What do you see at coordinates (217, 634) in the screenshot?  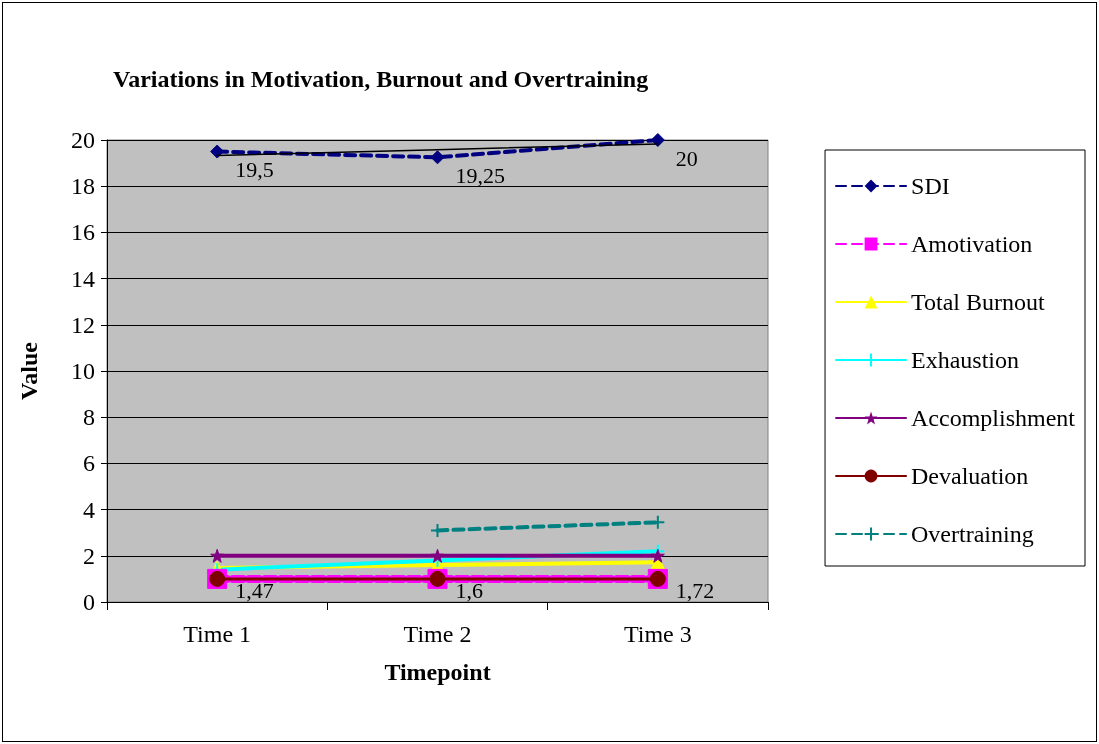 I see `x-tick-label: Time 1` at bounding box center [217, 634].